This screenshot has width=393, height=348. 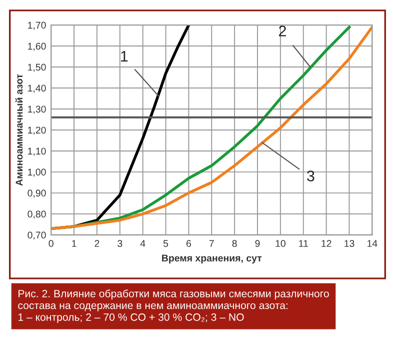 What do you see at coordinates (282, 31) in the screenshot?
I see `annotation: 2` at bounding box center [282, 31].